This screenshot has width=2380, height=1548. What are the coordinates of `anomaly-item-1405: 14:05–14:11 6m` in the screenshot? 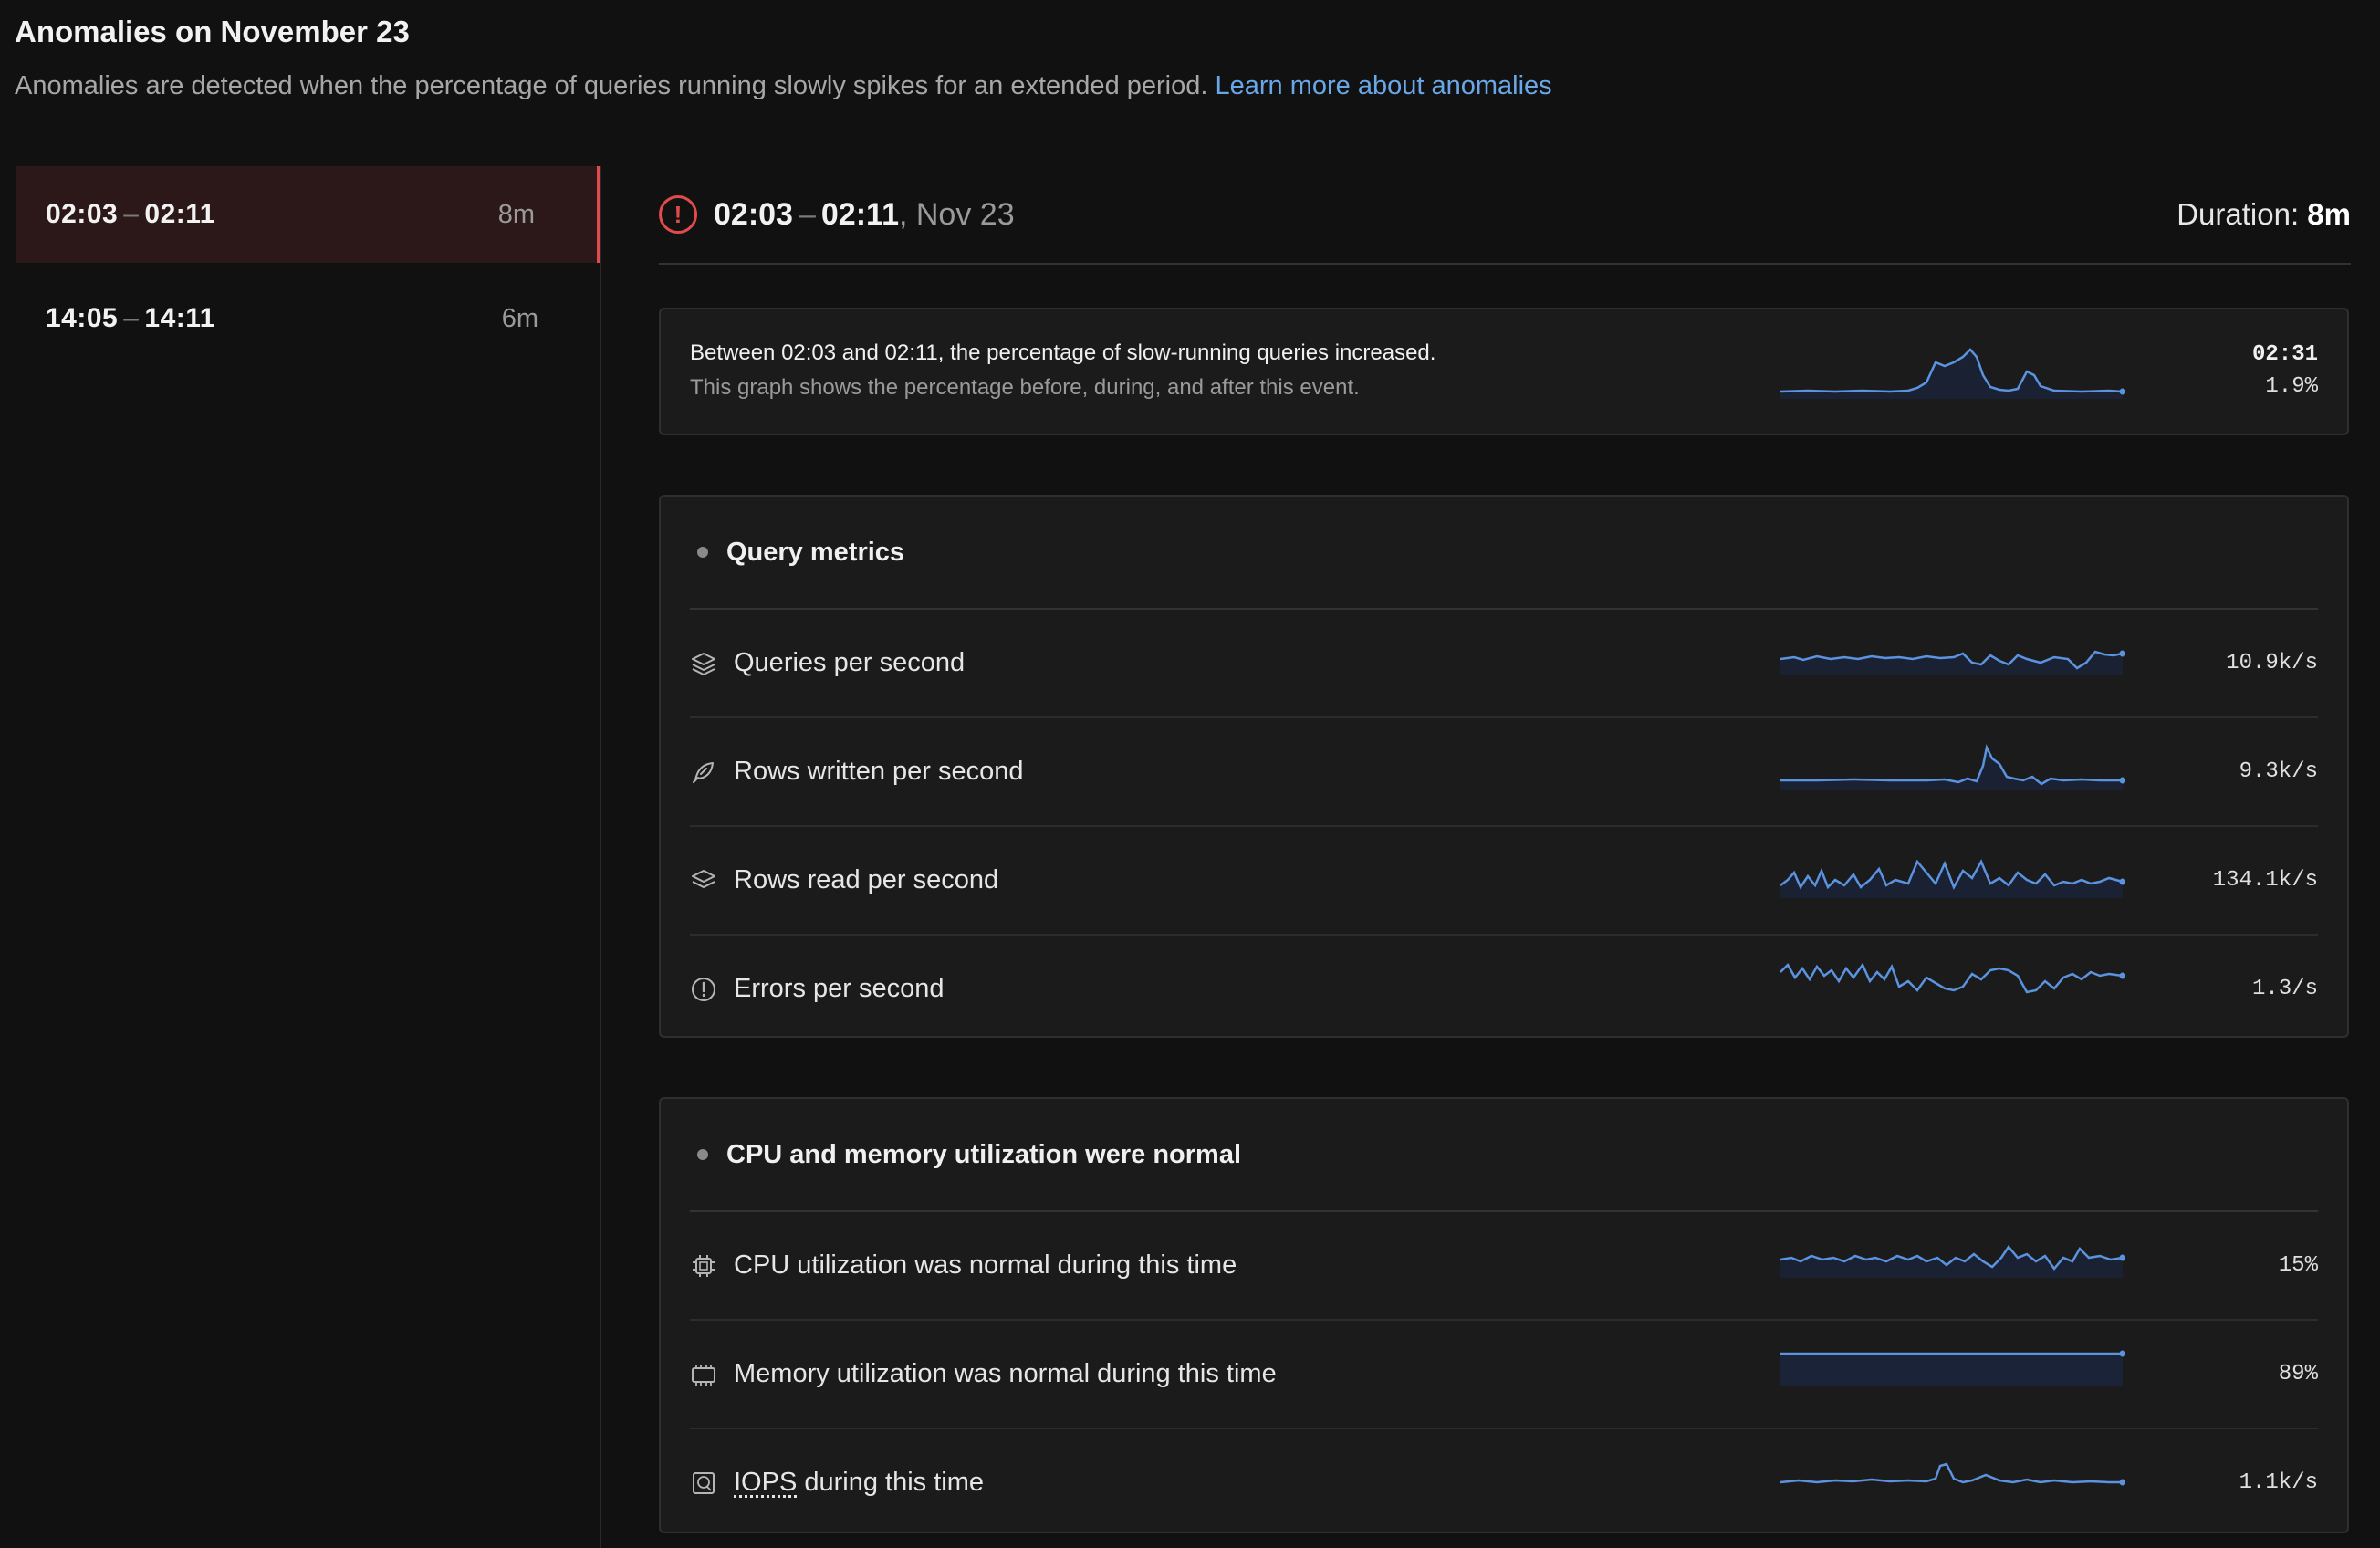 It's located at (308, 318).